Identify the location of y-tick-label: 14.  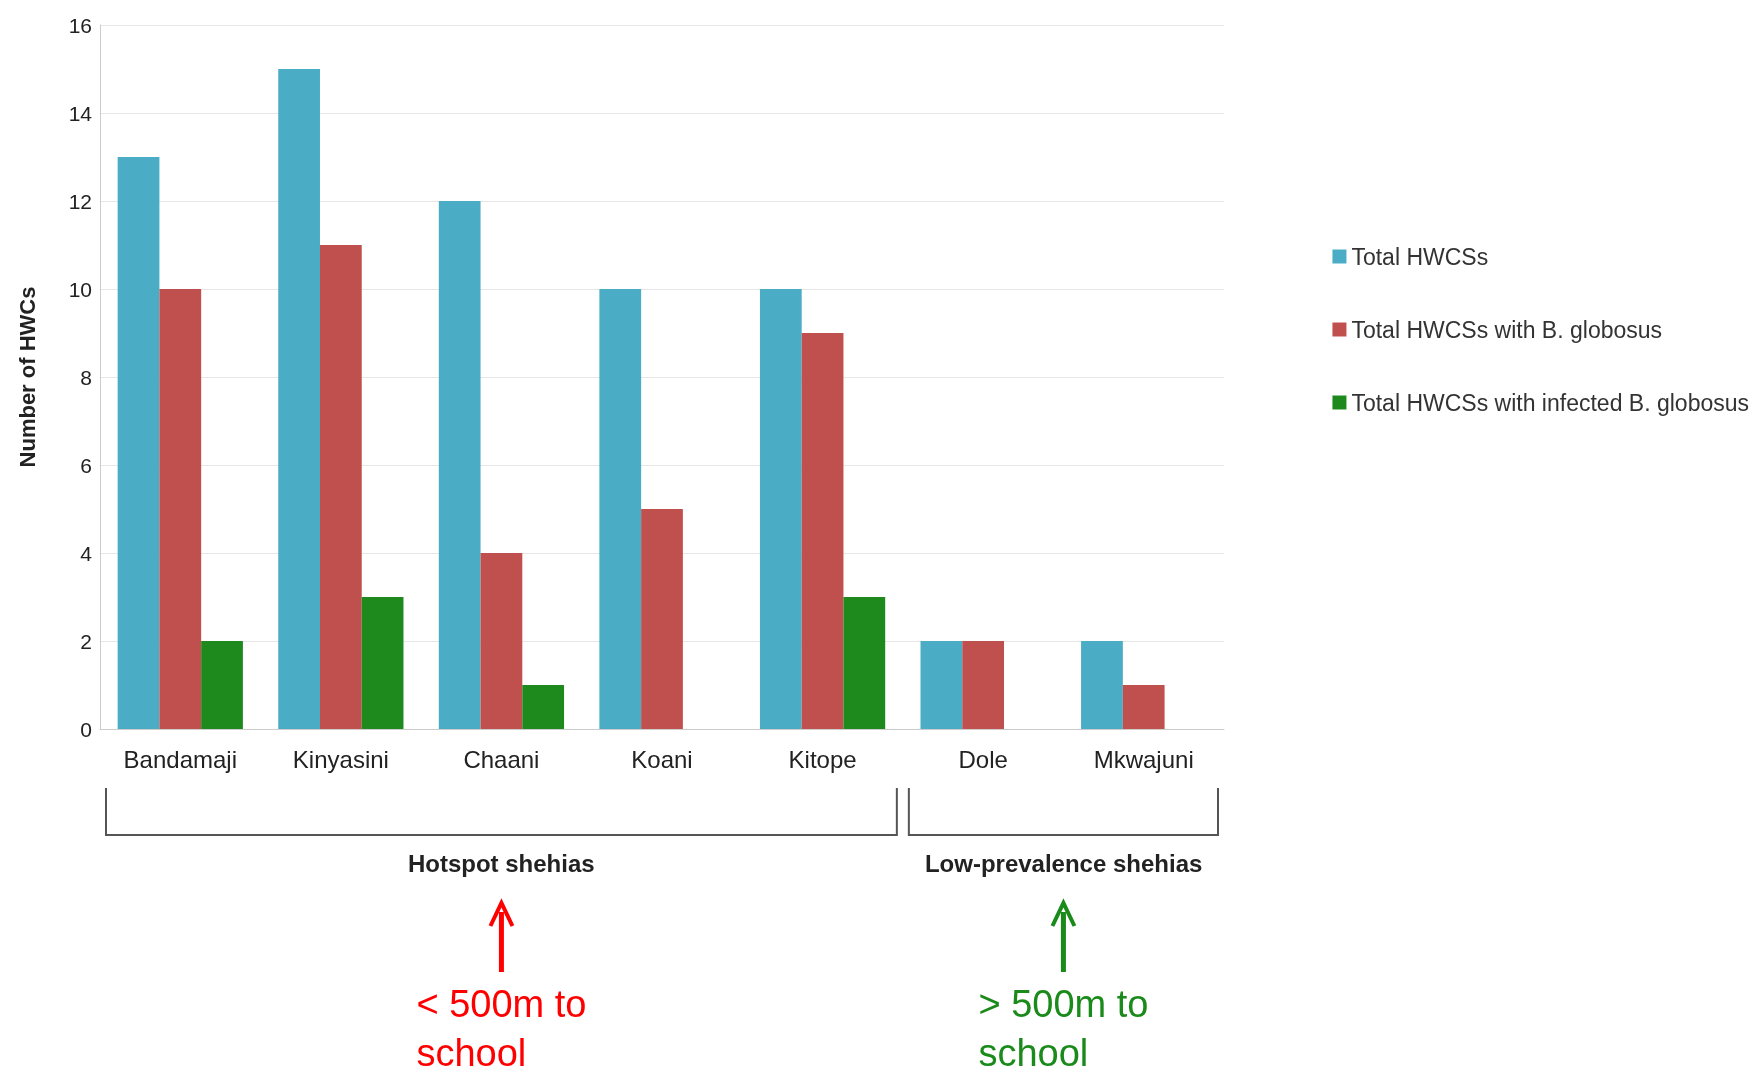
(80, 113).